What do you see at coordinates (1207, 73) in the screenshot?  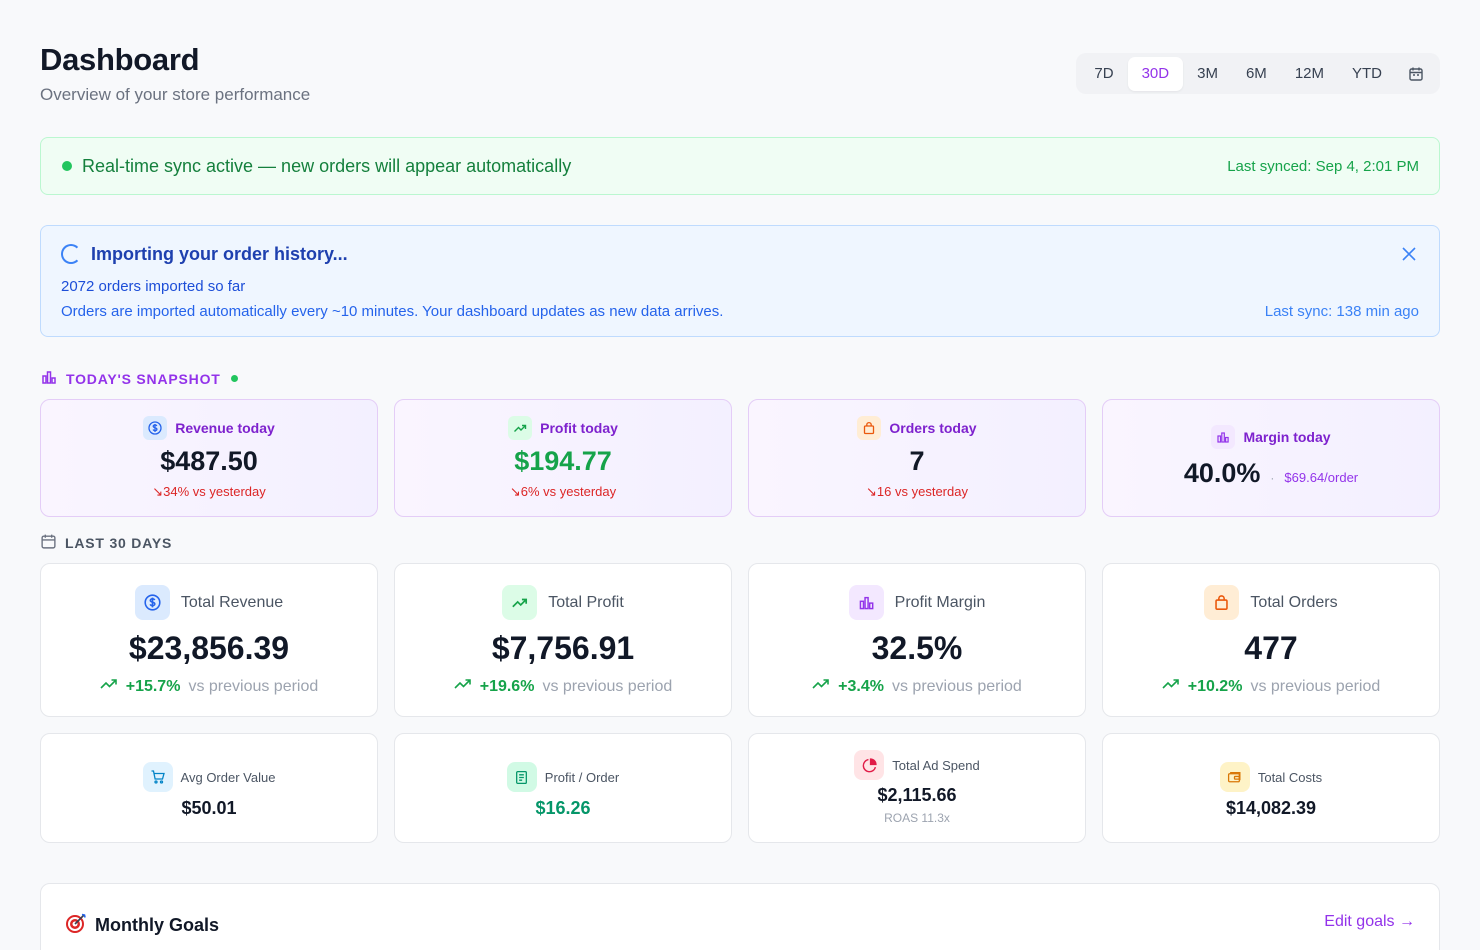 I see `range-3m-button: 3M` at bounding box center [1207, 73].